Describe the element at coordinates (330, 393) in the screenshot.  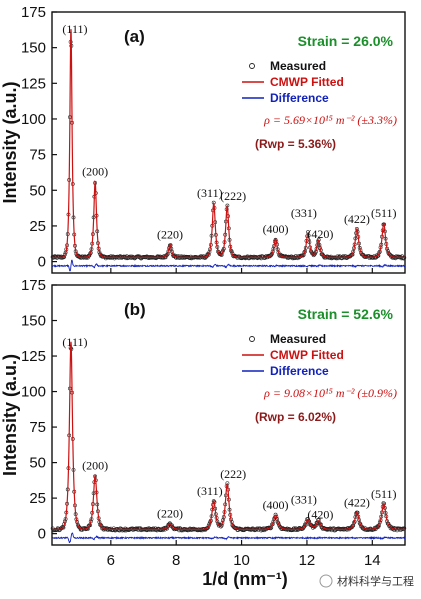
I see `density-text: ρ = 9.08×10¹⁵ m⁻² (±0.9%)` at that location.